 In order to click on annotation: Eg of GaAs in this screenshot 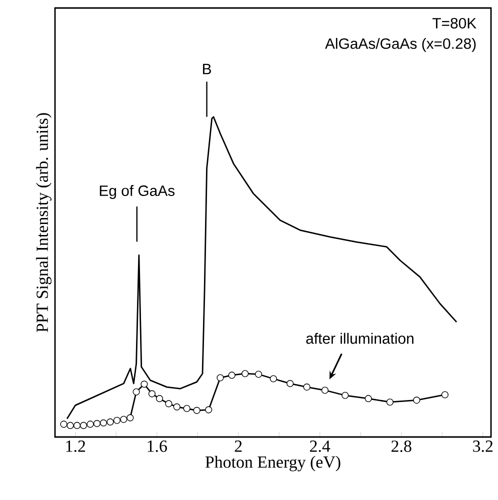, I will do `click(137, 192)`.